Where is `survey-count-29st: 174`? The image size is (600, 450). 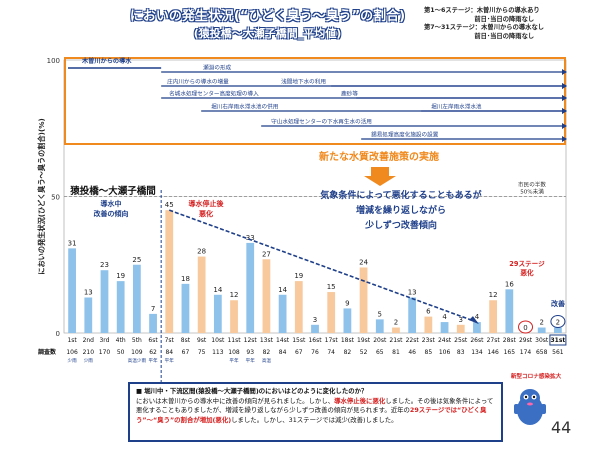
survey-count-29st: 174 is located at coordinates (526, 352).